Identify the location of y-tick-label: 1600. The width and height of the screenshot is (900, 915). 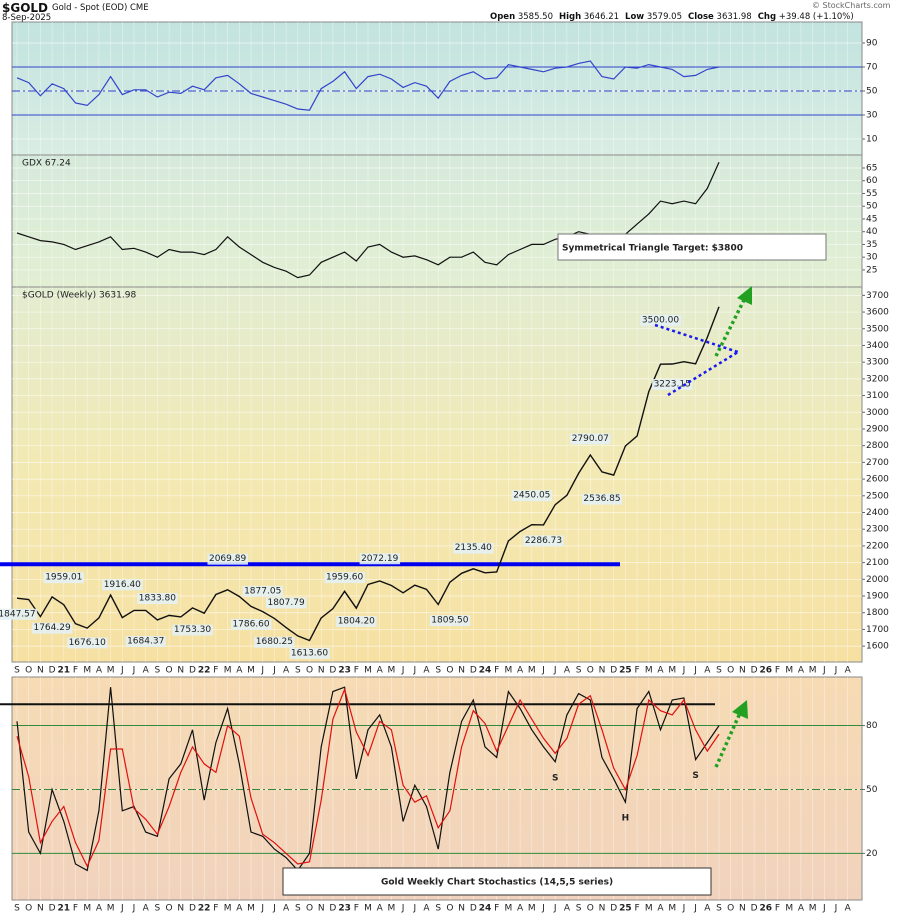
(877, 647).